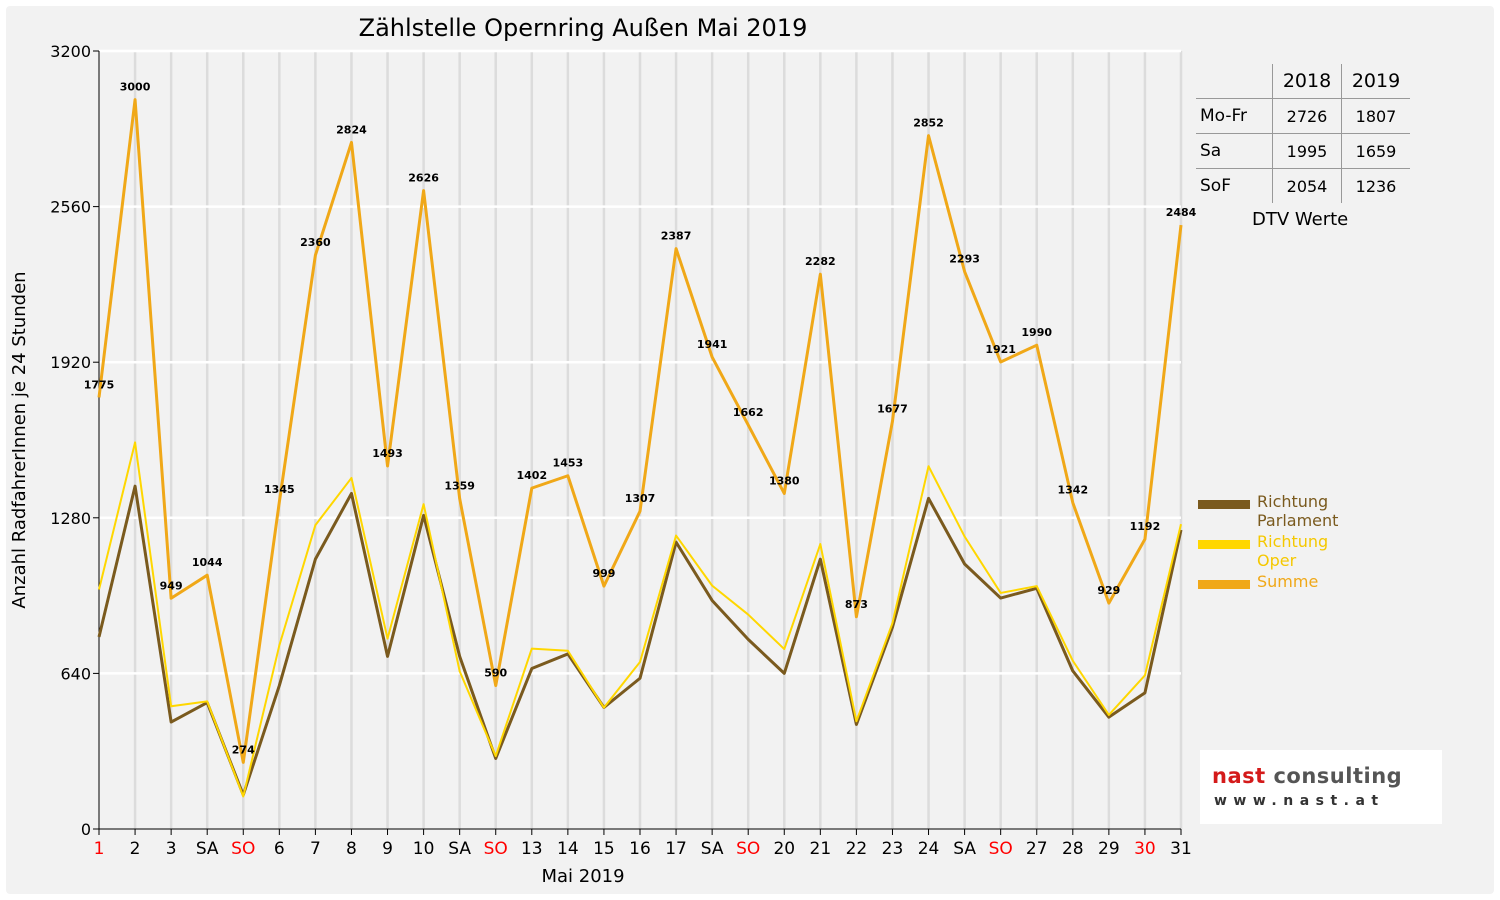  What do you see at coordinates (315, 849) in the screenshot?
I see `x-tick-label: 7` at bounding box center [315, 849].